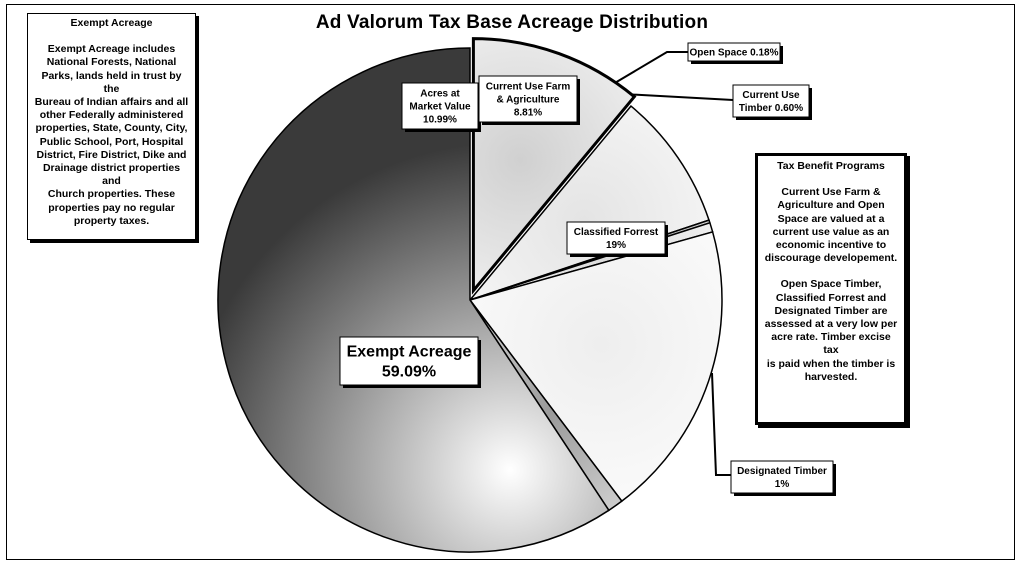 The image size is (1022, 565). Describe the element at coordinates (111, 23) in the screenshot. I see `exempt-note-heading: Exempt Acreage` at that location.